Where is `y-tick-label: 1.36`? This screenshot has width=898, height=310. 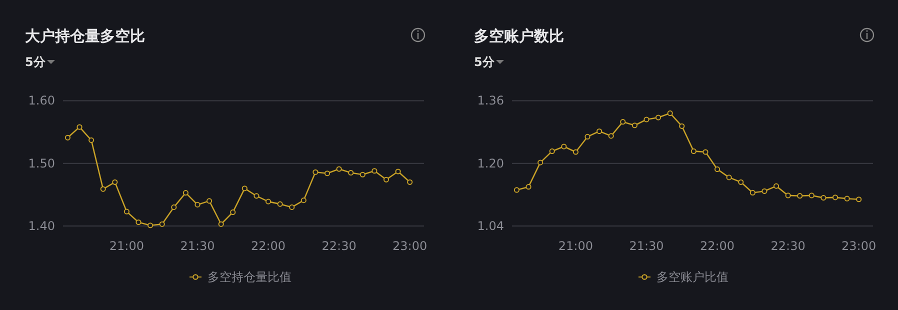
y-tick-label: 1.36 is located at coordinates (490, 101).